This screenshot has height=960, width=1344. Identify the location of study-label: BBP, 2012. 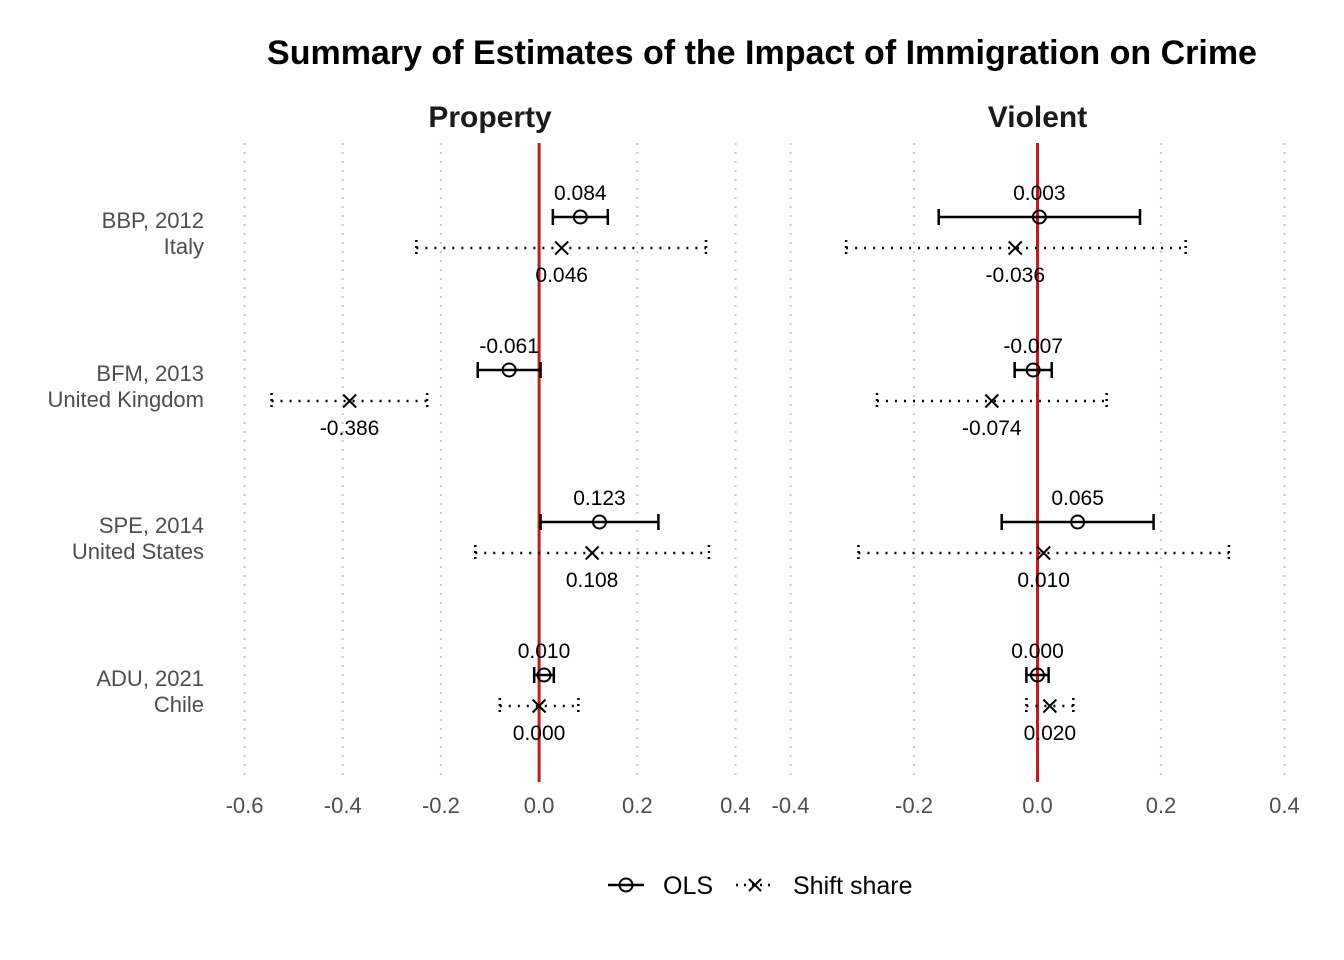
(153, 220).